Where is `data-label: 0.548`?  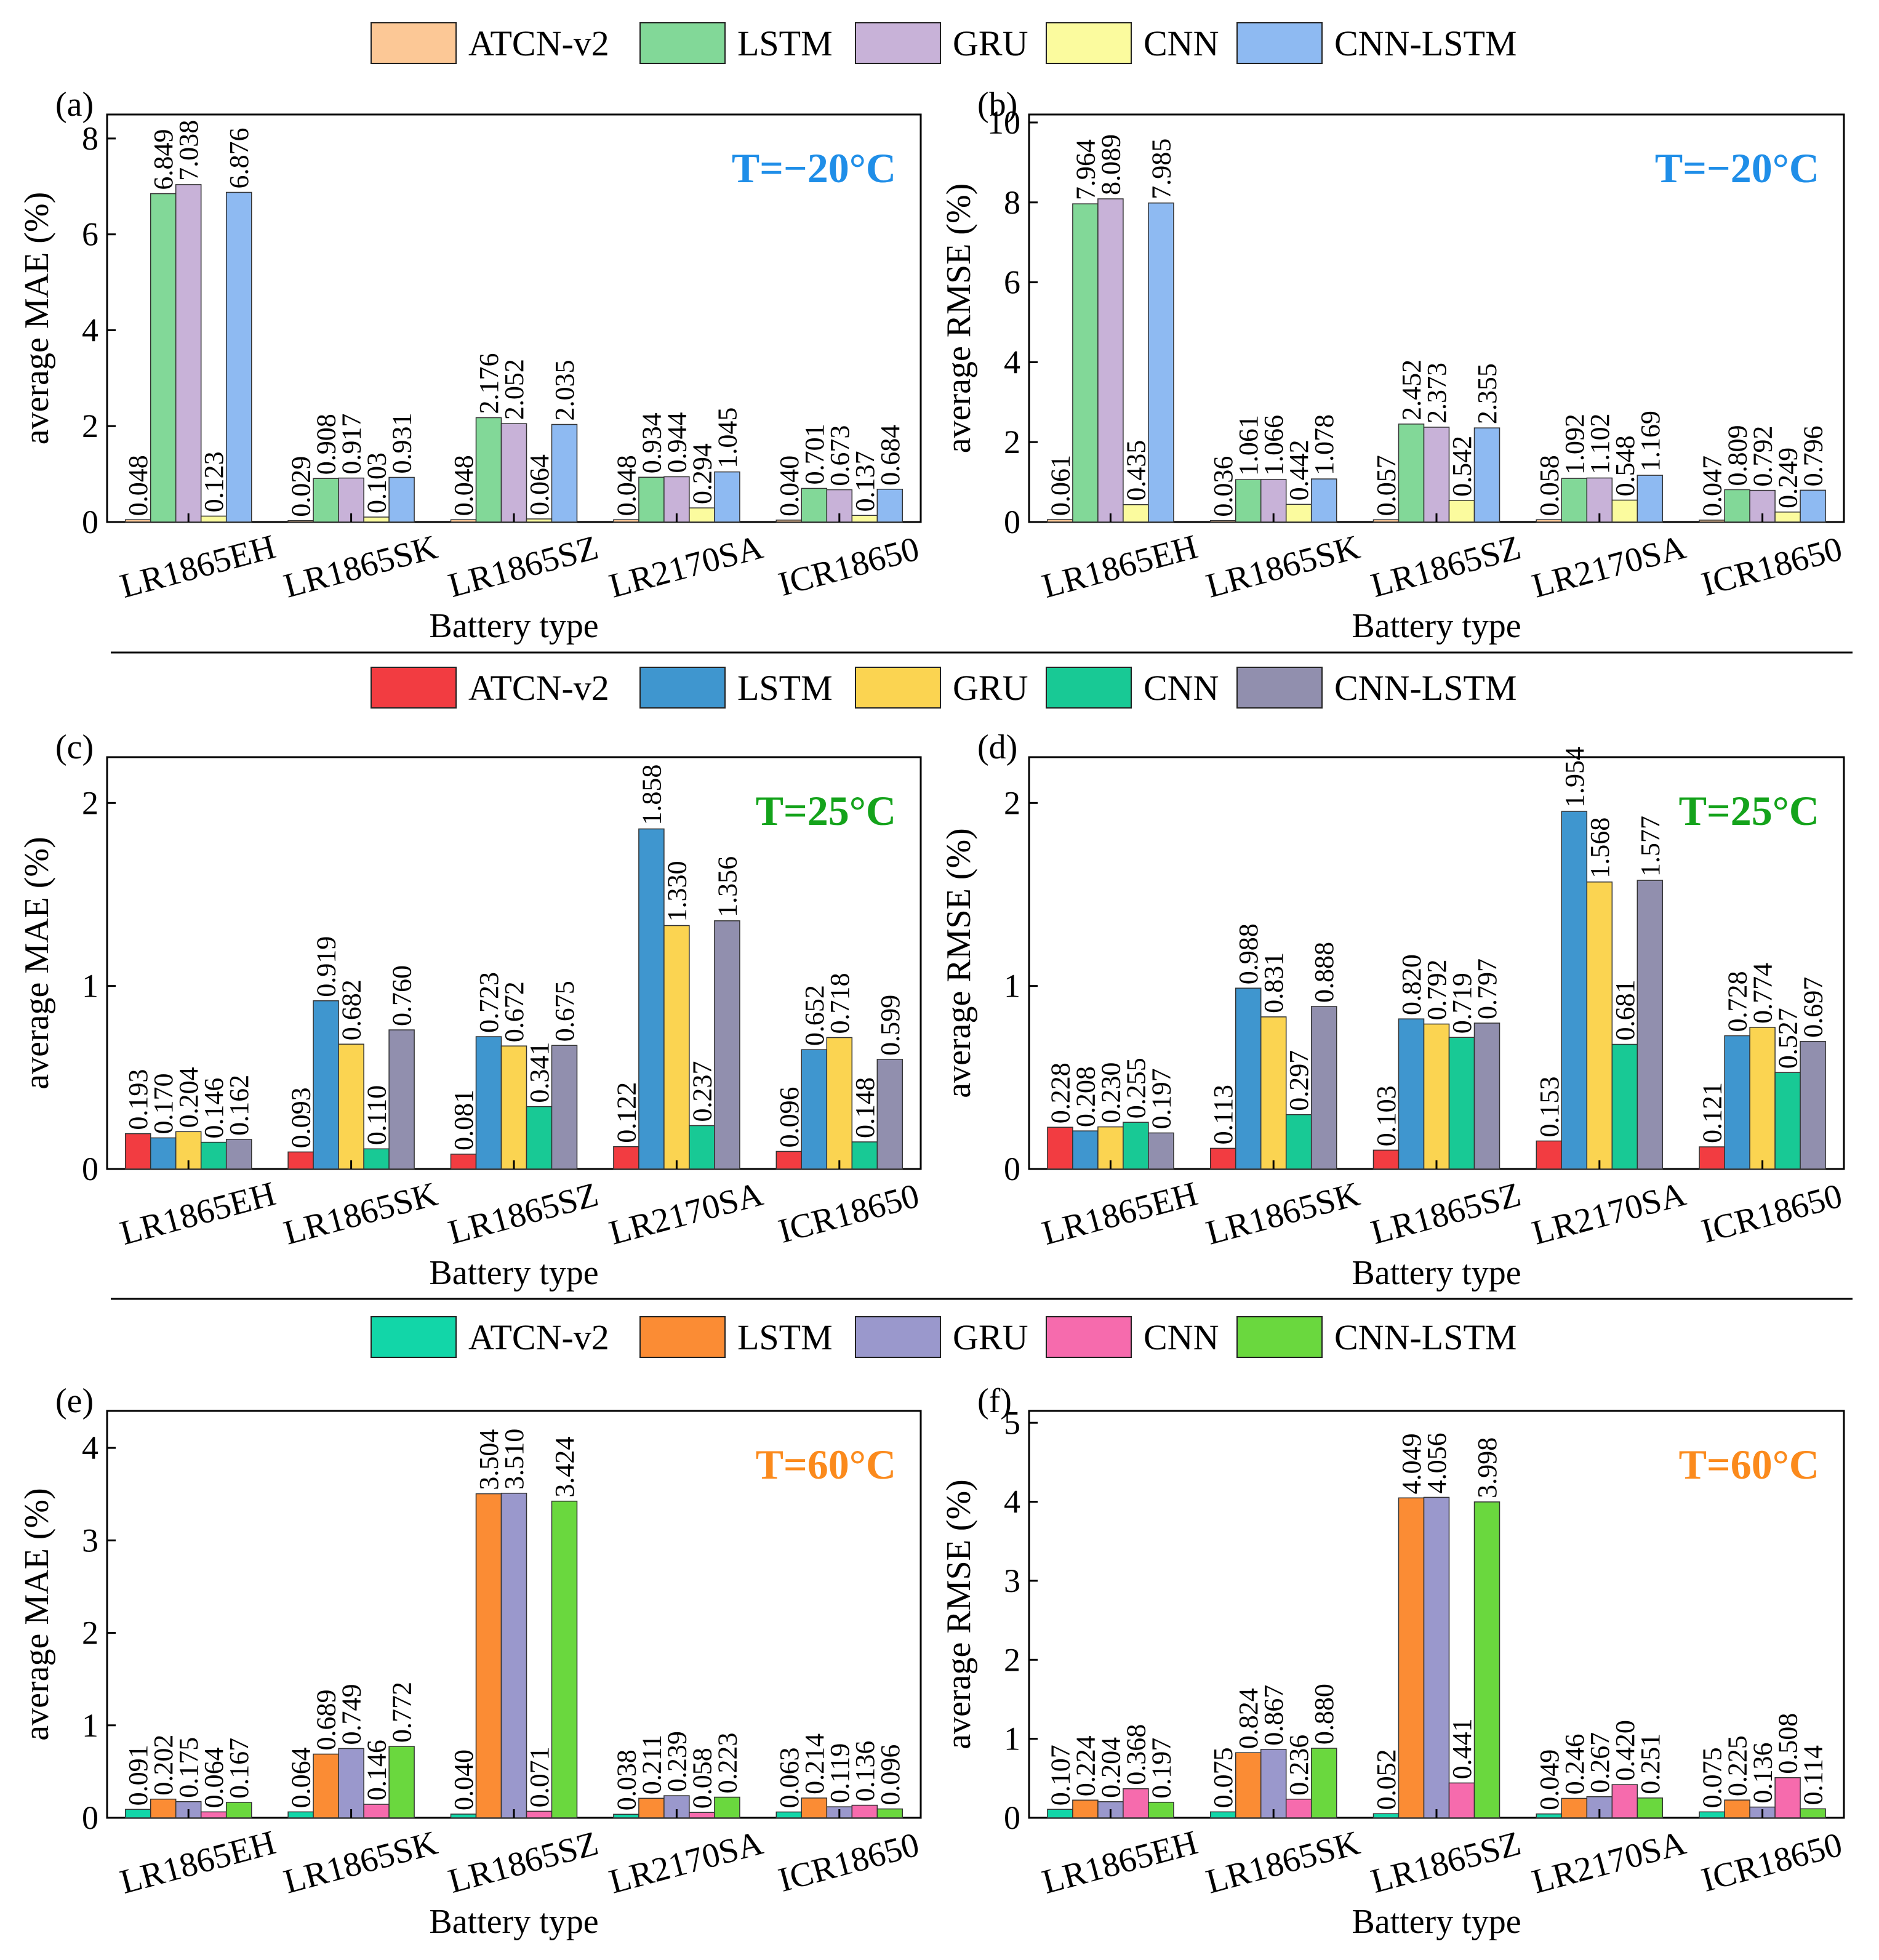 data-label: 0.548 is located at coordinates (1625, 465).